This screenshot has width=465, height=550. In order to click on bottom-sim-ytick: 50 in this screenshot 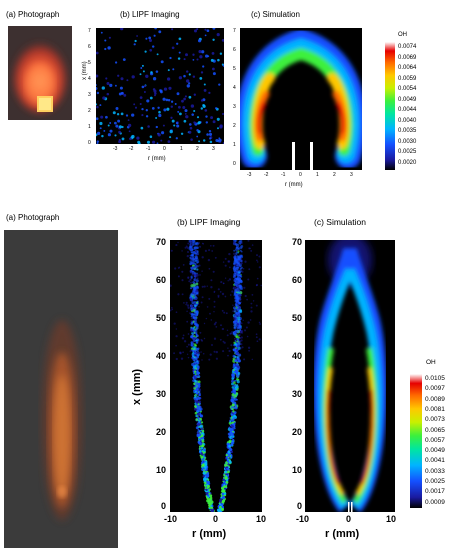, I will do `click(296, 318)`.